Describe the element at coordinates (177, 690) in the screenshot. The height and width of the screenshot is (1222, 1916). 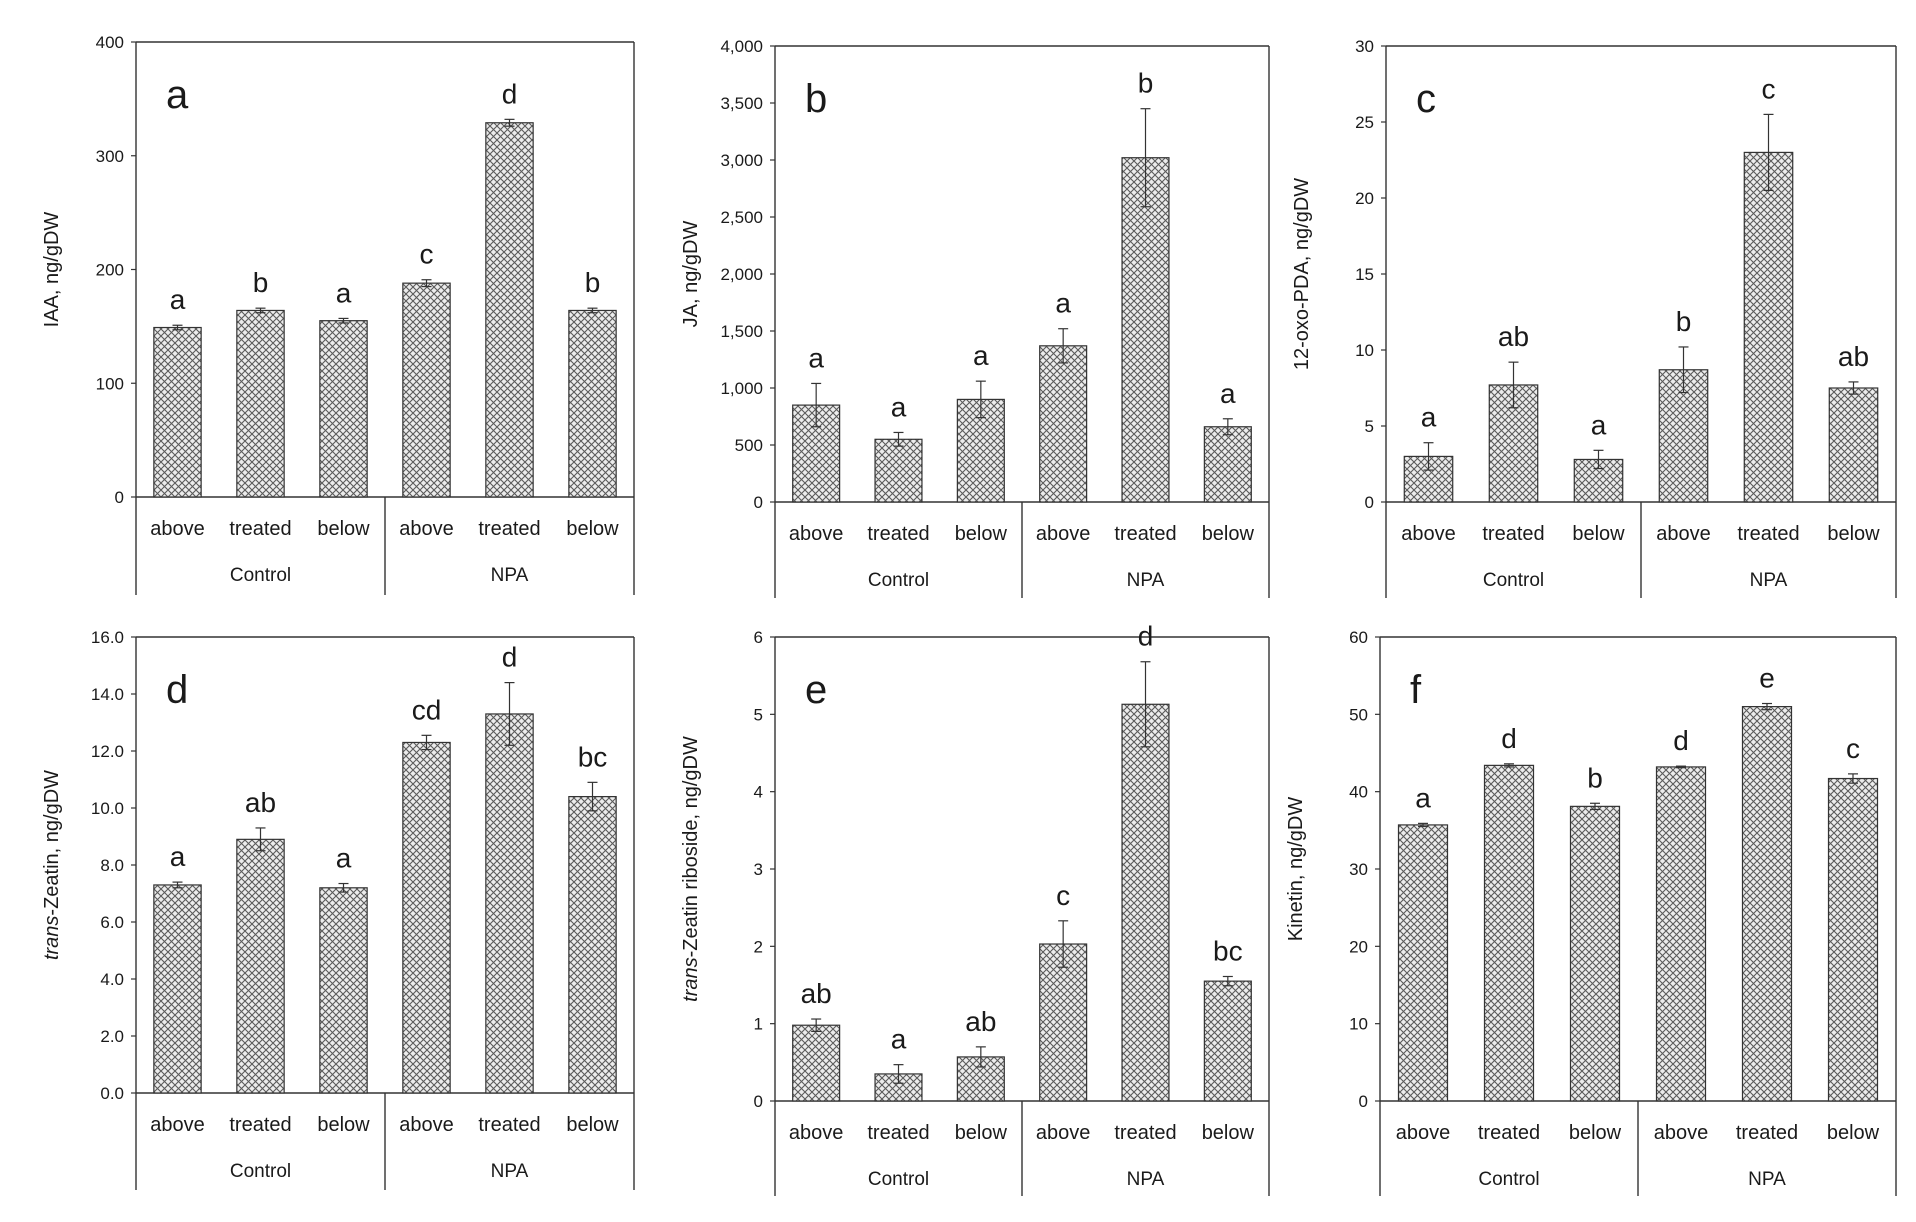
I see `panel-letter: d` at that location.